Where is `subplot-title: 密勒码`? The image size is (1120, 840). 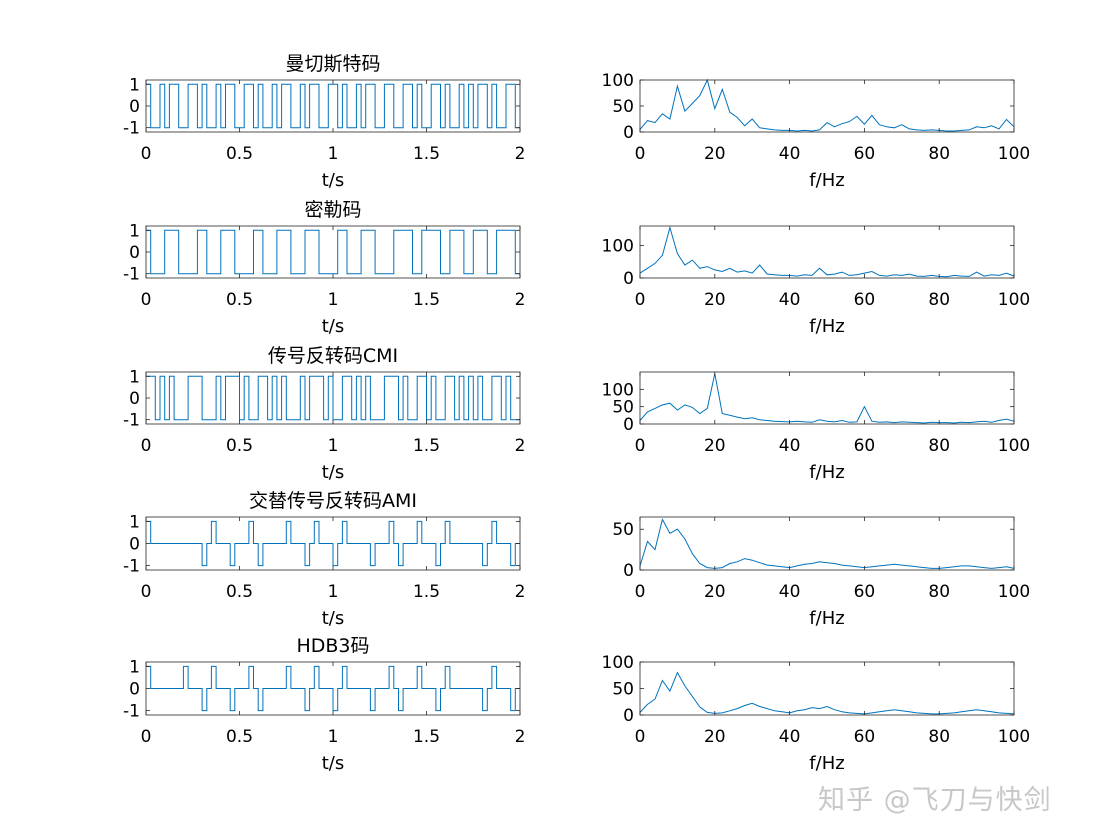
subplot-title: 密勒码 is located at coordinates (332, 210).